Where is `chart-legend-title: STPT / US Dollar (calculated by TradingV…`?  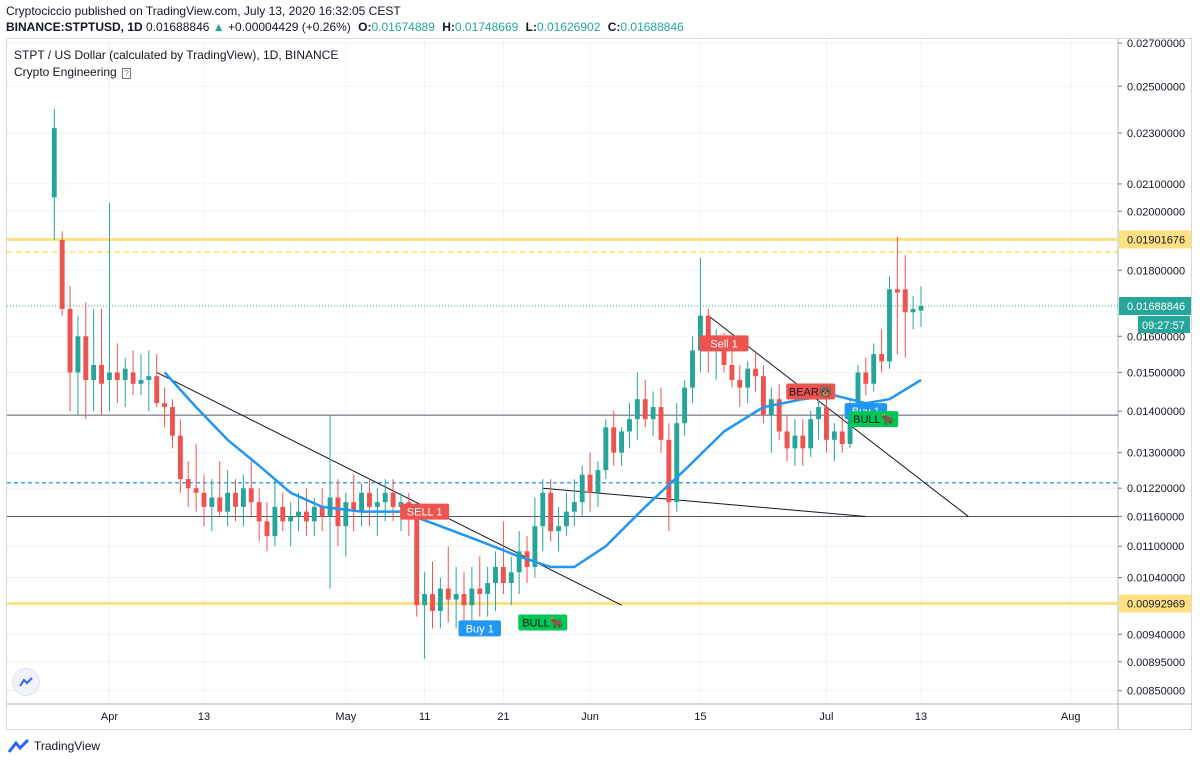 chart-legend-title: STPT / US Dollar (calculated by TradingV… is located at coordinates (176, 55).